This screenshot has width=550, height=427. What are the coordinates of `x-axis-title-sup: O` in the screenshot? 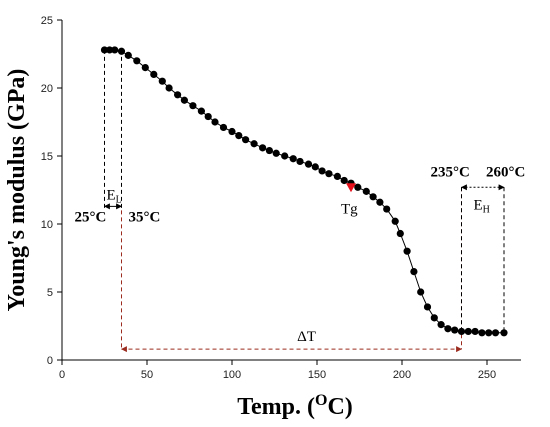 It's located at (321, 400).